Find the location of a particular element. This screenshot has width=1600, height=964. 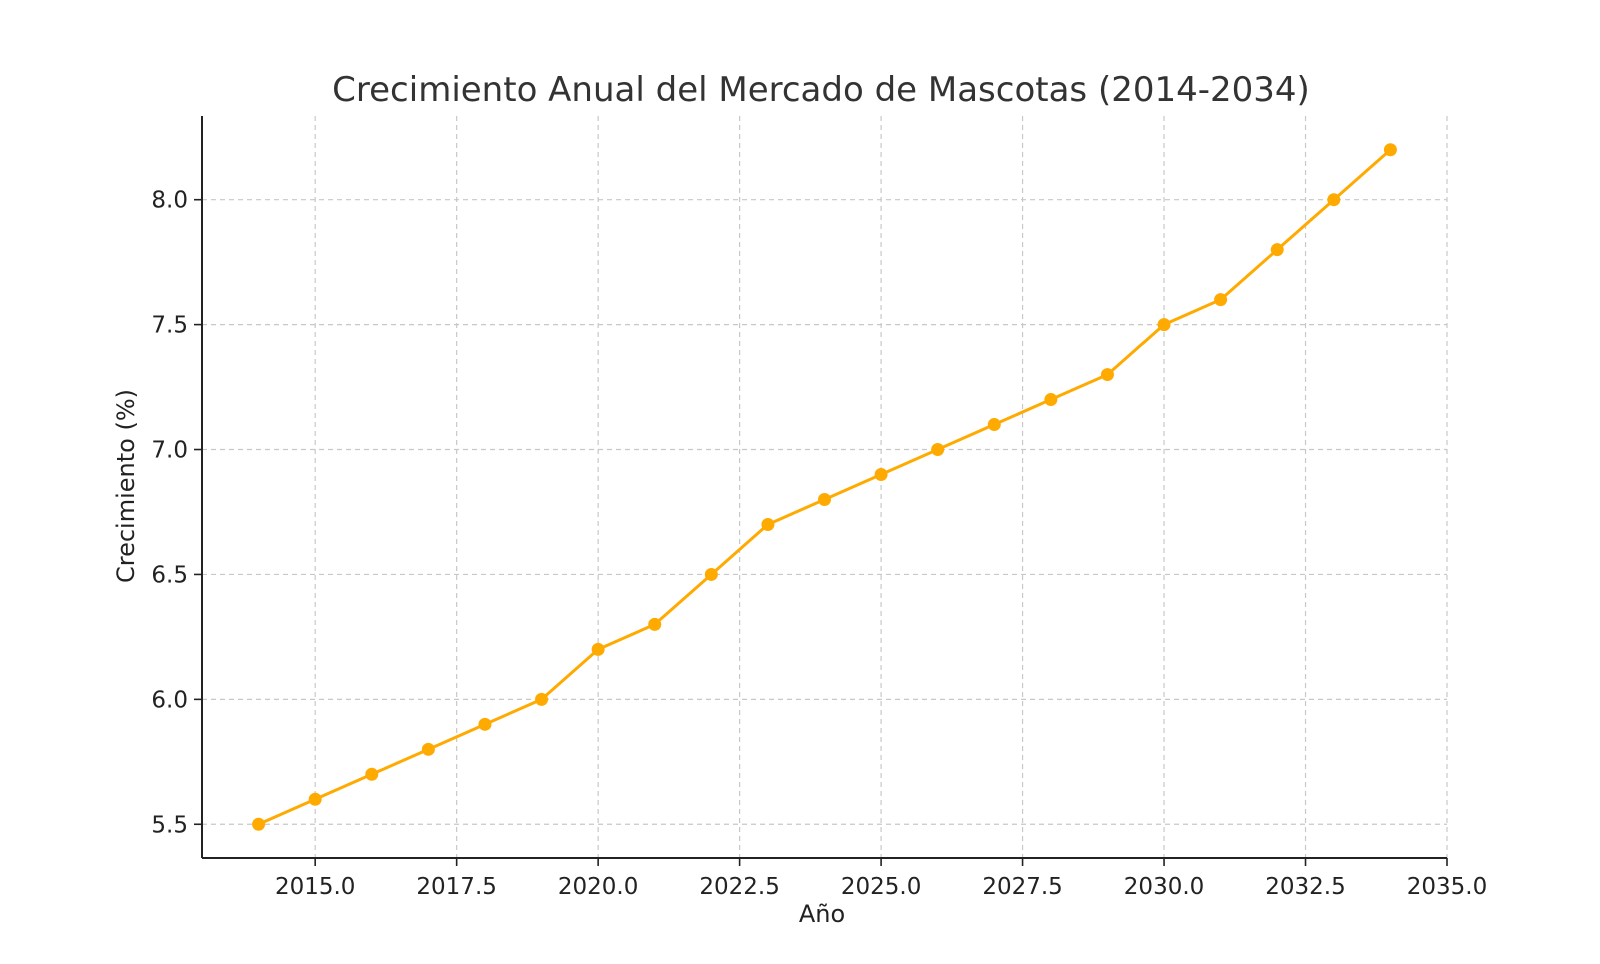

x-tick-label: 2032.5 is located at coordinates (1305, 887).